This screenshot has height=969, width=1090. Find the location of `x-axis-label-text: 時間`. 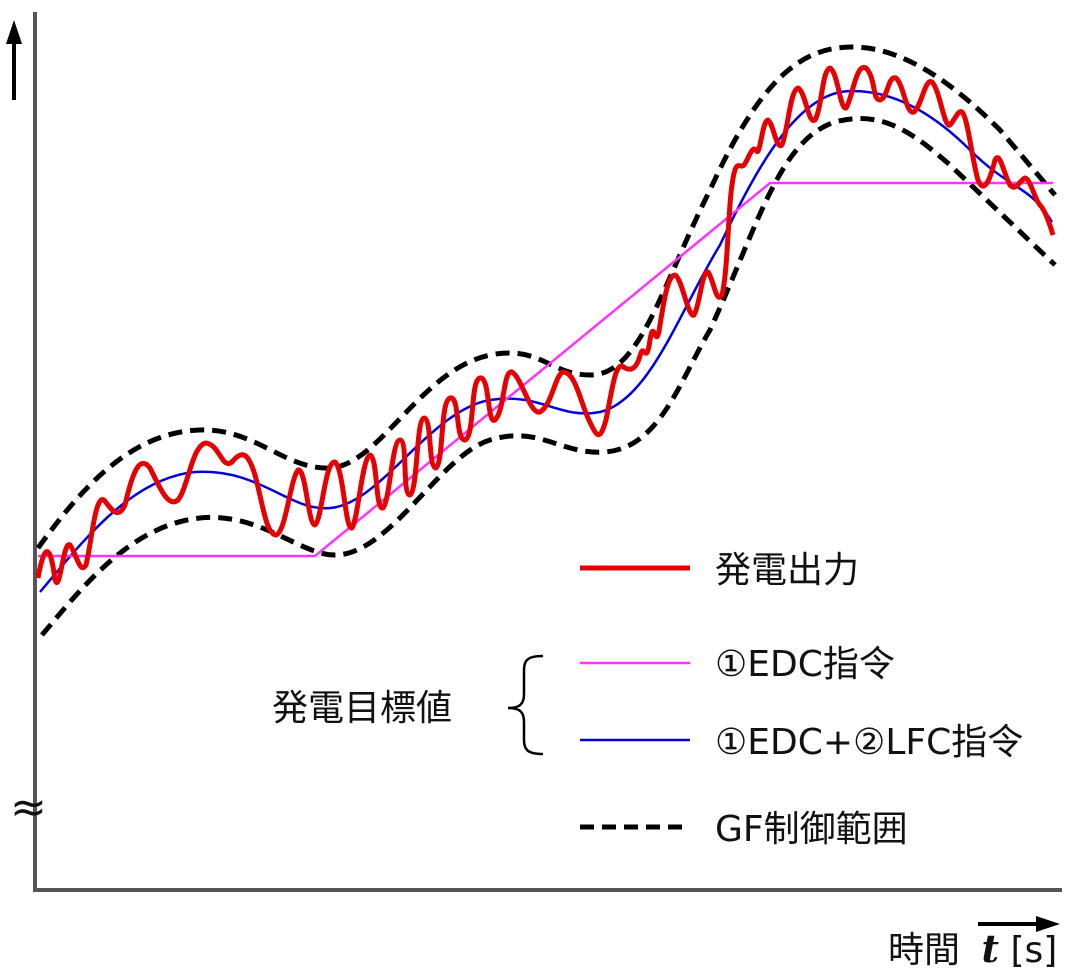

x-axis-label-text: 時間 is located at coordinates (924, 949).